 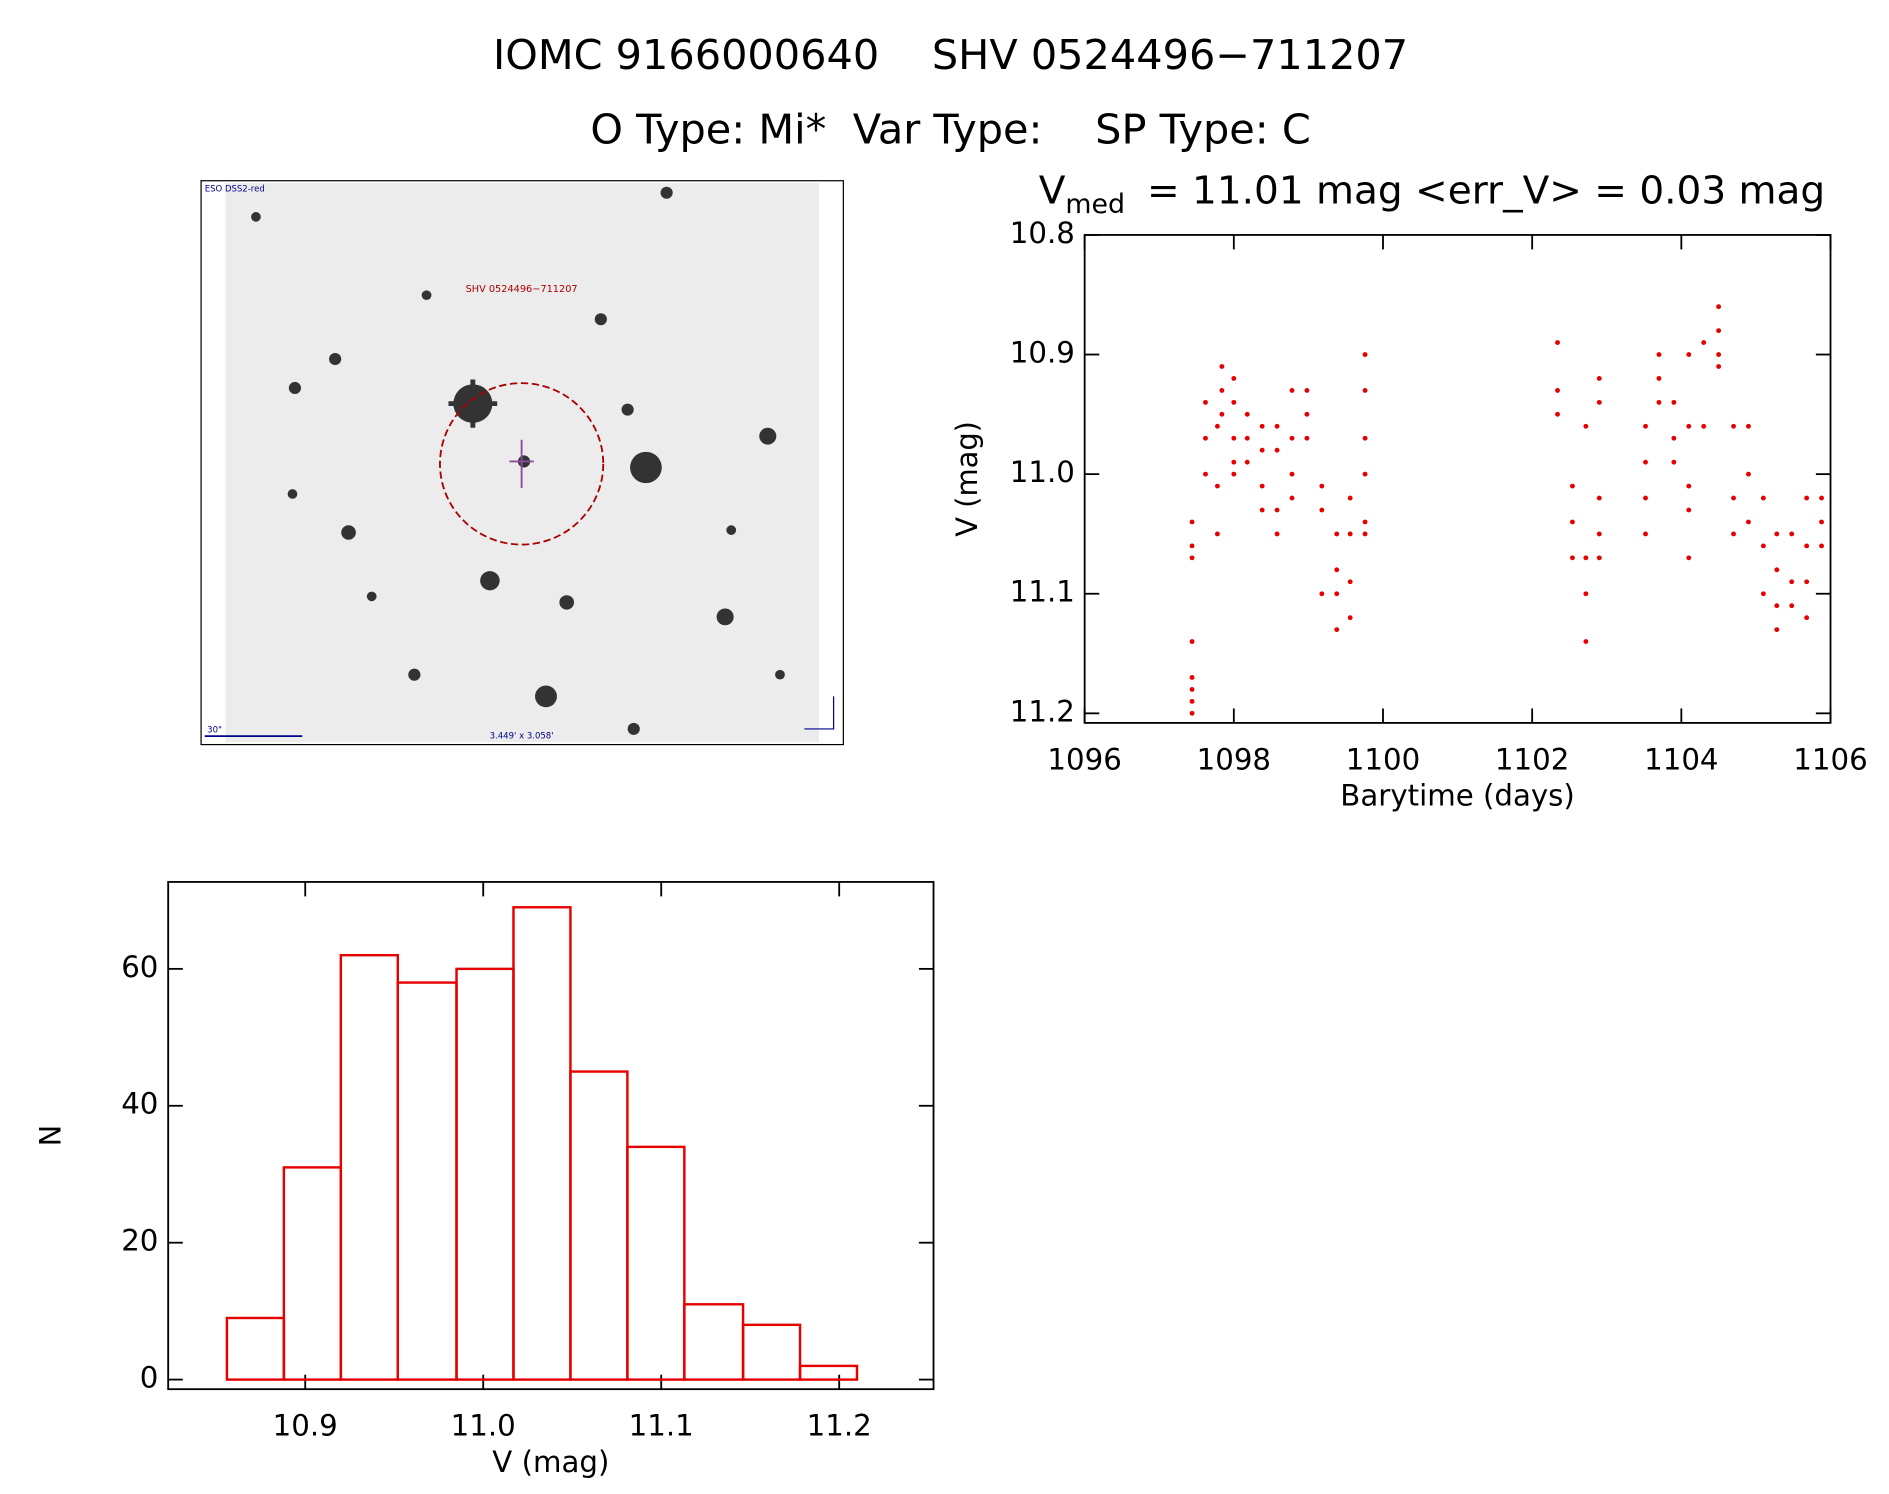 I want to click on y-tick-label: 10.8, so click(x=1042, y=233).